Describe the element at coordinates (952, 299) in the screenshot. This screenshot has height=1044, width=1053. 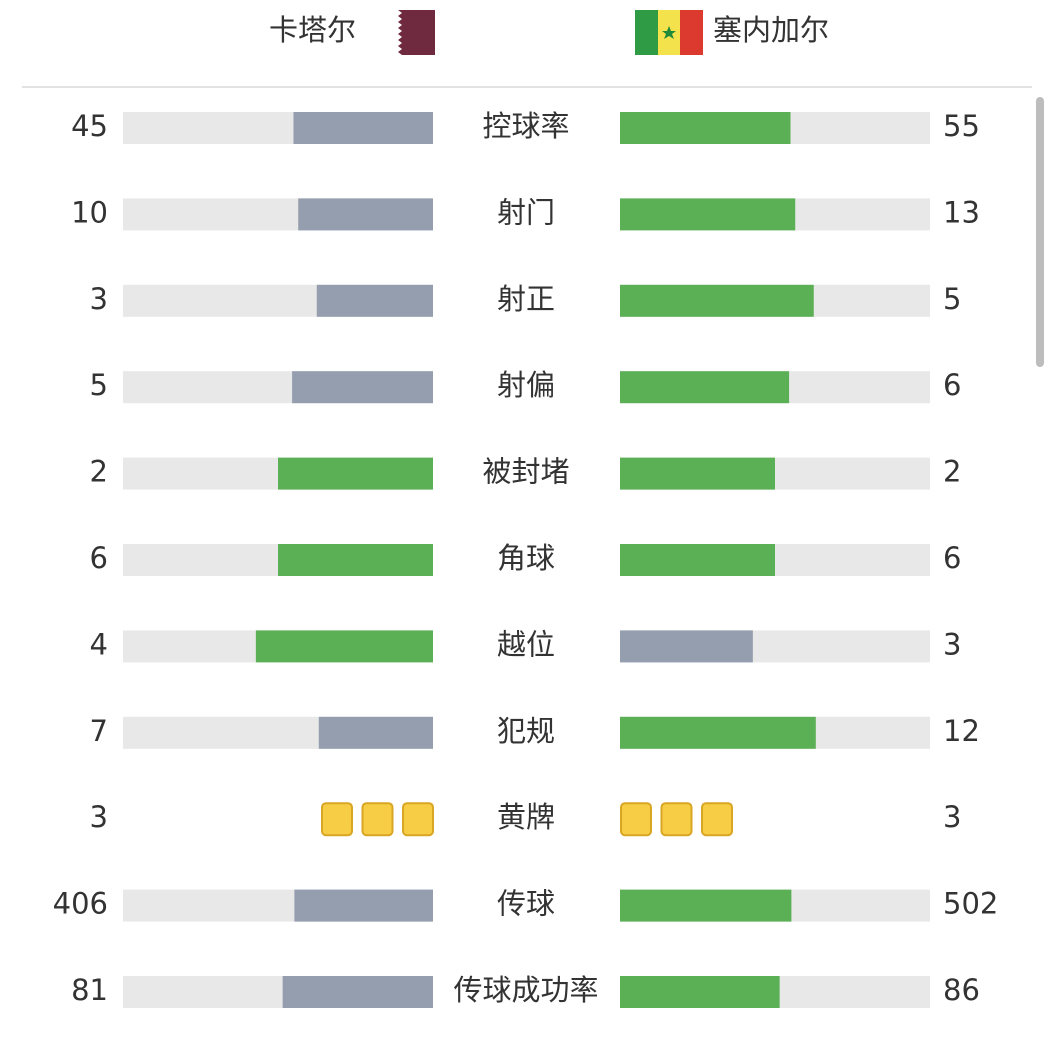
I see `away-value: 5` at that location.